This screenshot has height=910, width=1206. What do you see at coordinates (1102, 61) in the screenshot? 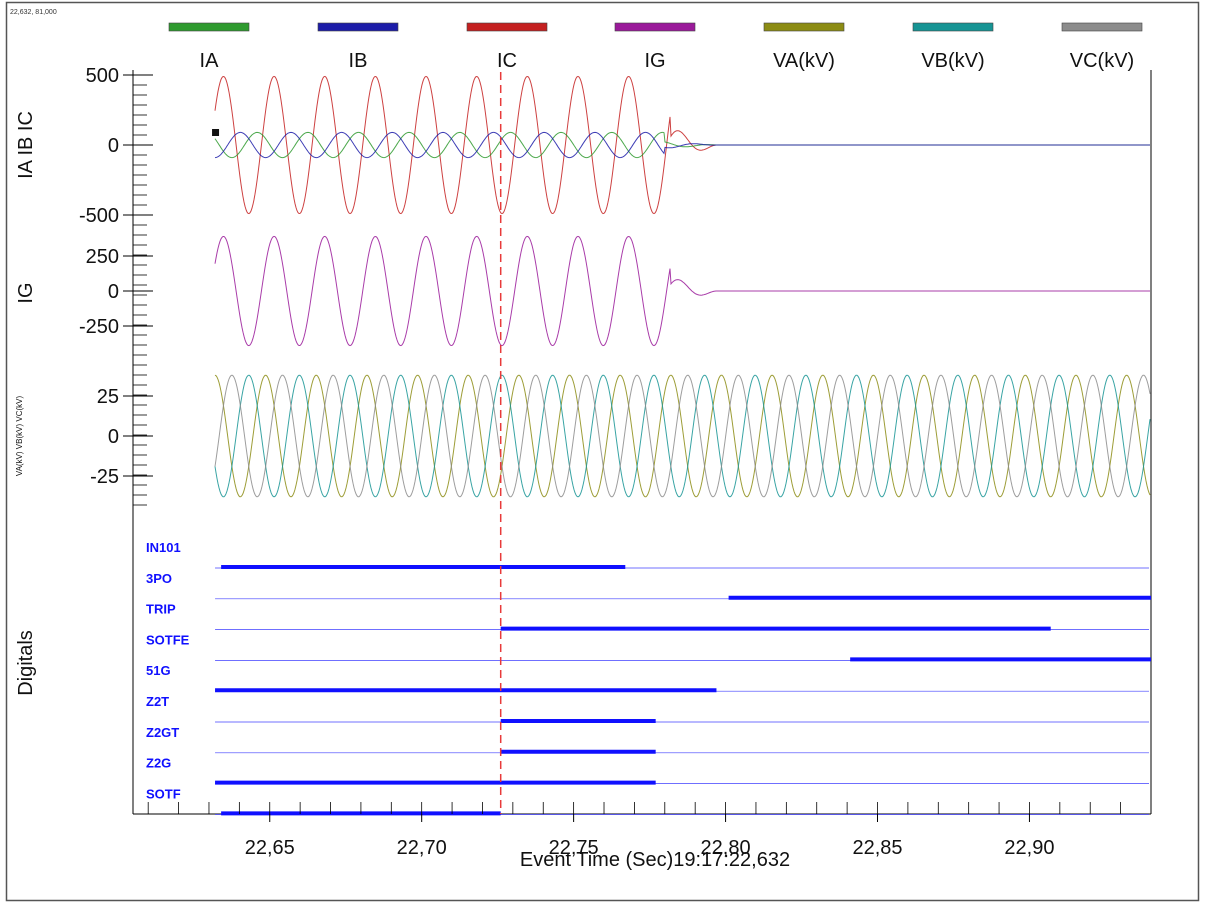
I see `legend-label-vc-kv: VC(kV)` at bounding box center [1102, 61].